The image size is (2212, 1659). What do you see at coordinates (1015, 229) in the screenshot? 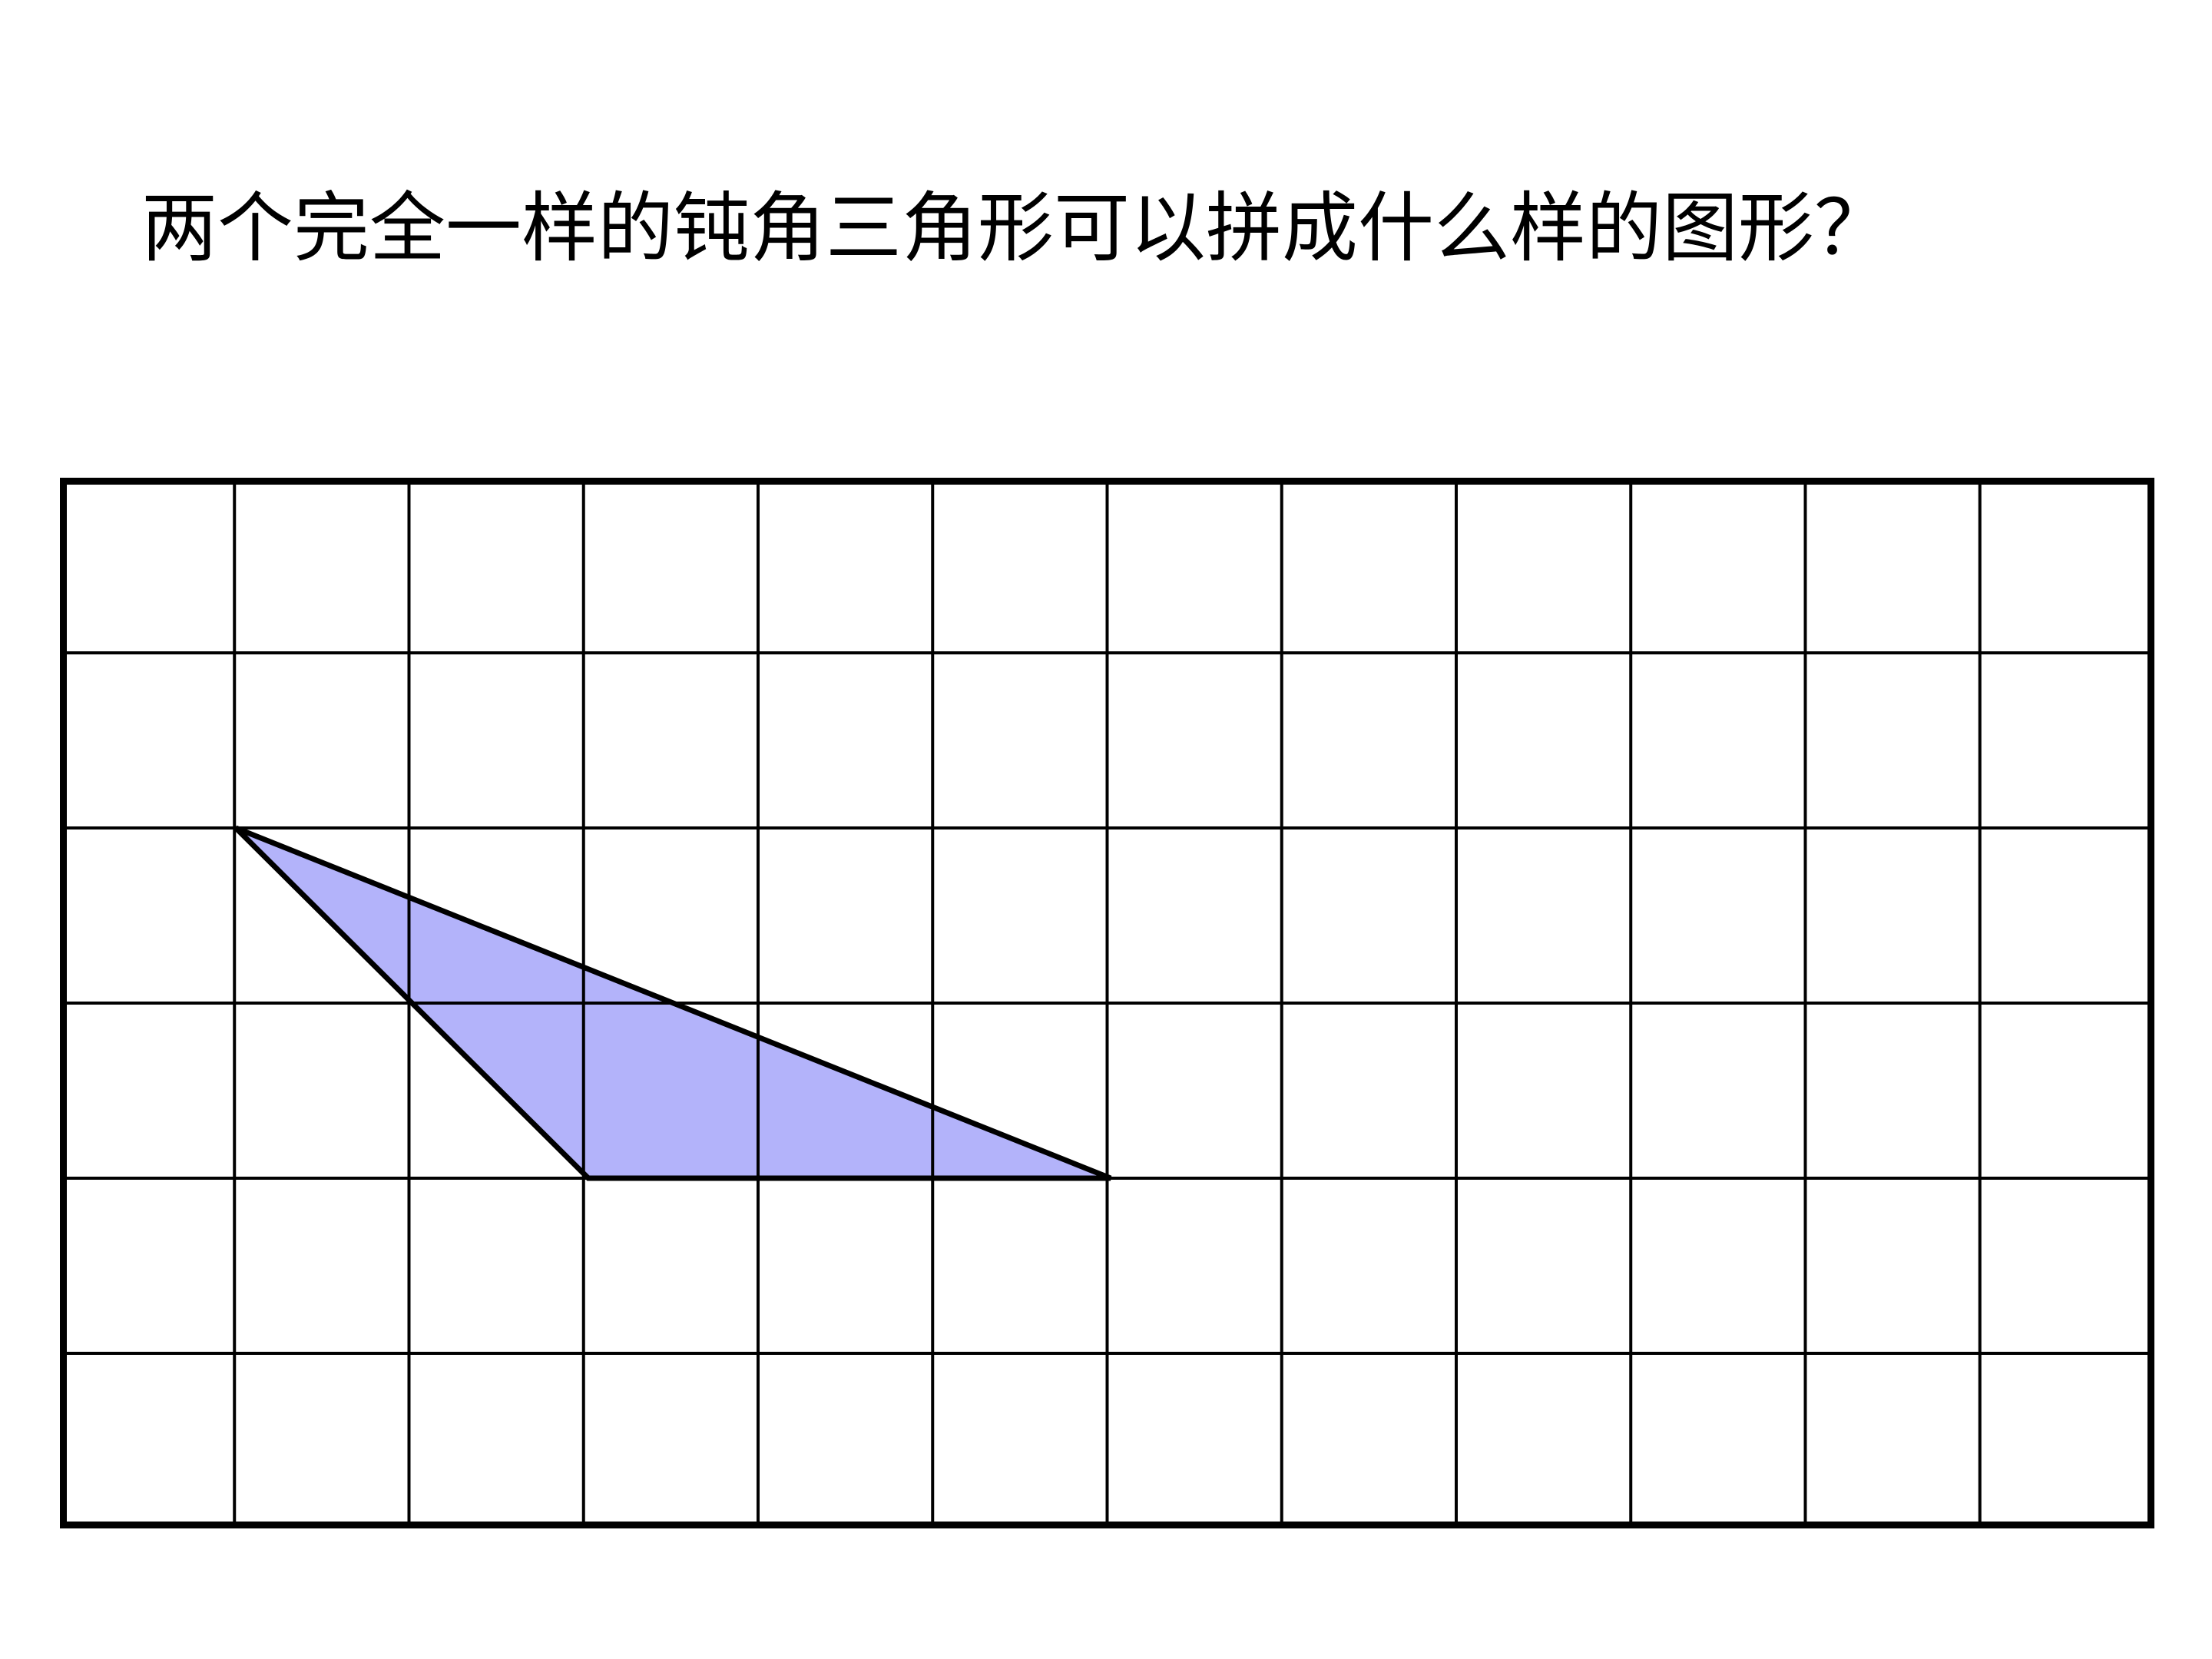
I see `slide-title: 两个完全一样的钝角三角形可以拼成什么样的图形？` at bounding box center [1015, 229].